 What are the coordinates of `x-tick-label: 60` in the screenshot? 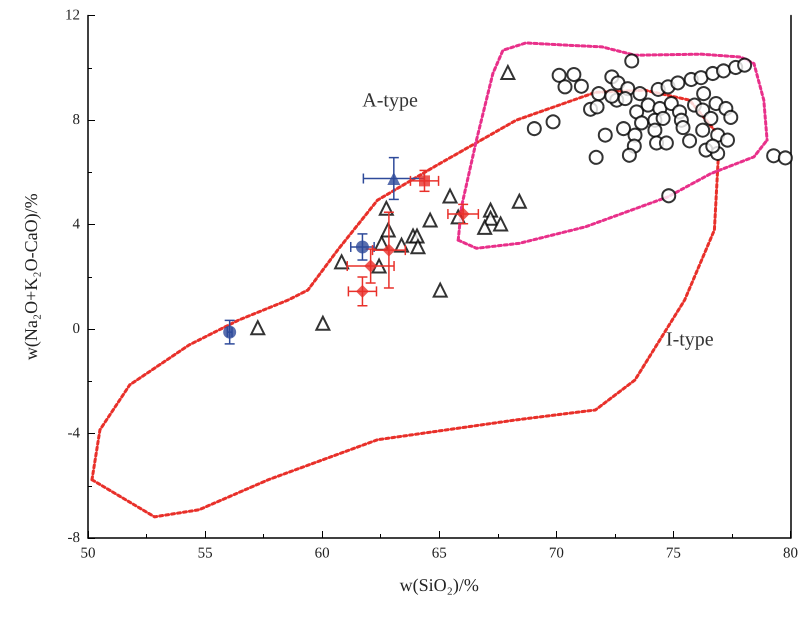 It's located at (322, 554).